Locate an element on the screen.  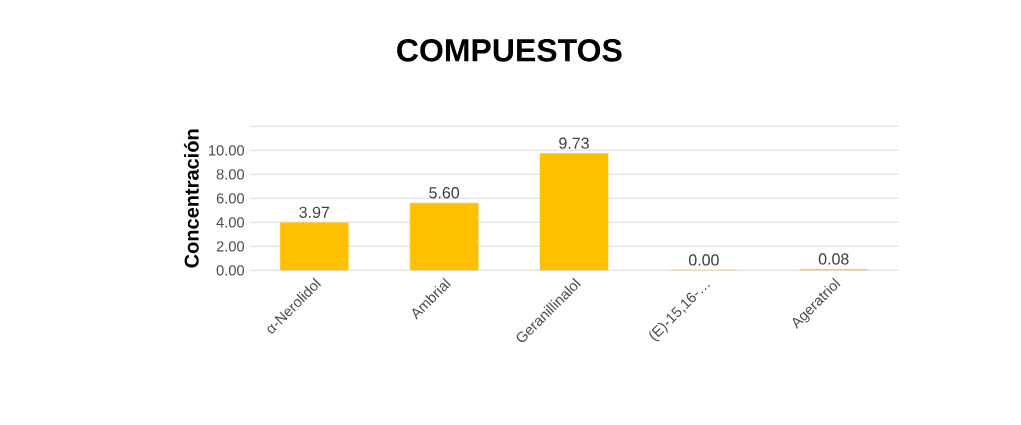
y-tick-label: 2.00 is located at coordinates (230, 246).